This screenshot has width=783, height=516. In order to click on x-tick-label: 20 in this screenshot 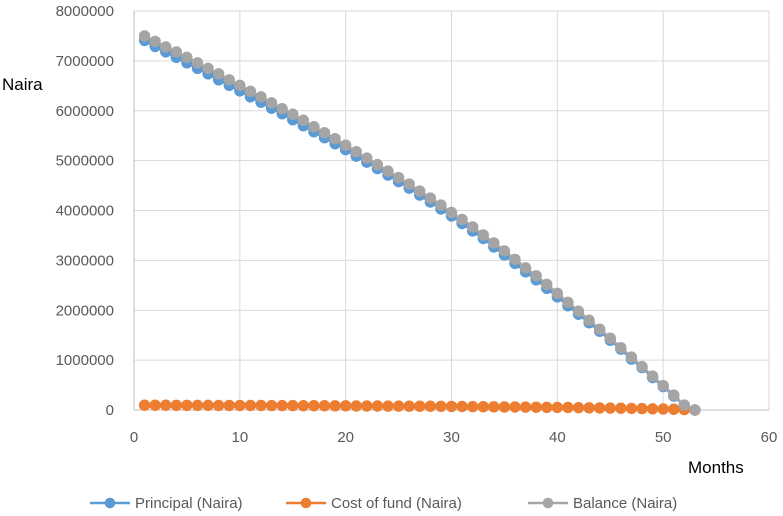, I will do `click(345, 437)`.